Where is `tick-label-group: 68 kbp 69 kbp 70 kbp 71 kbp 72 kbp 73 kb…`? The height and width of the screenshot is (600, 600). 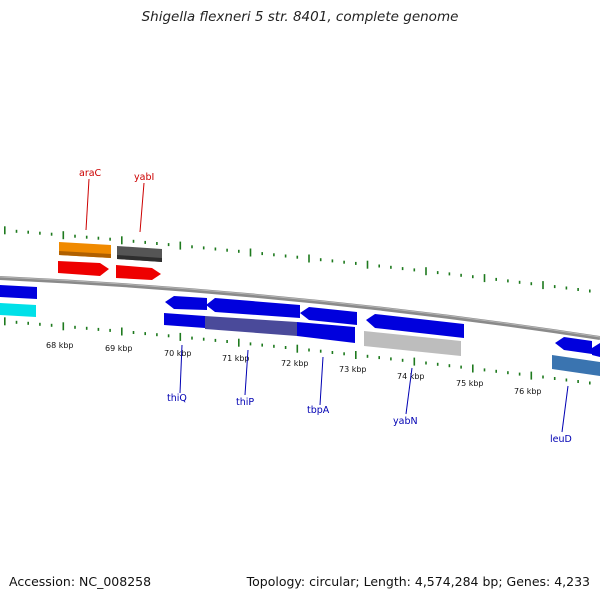
tick-label-group: 68 kbp 69 kbp 70 kbp 71 kbp 72 kbp 73 kb… is located at coordinates (294, 368).